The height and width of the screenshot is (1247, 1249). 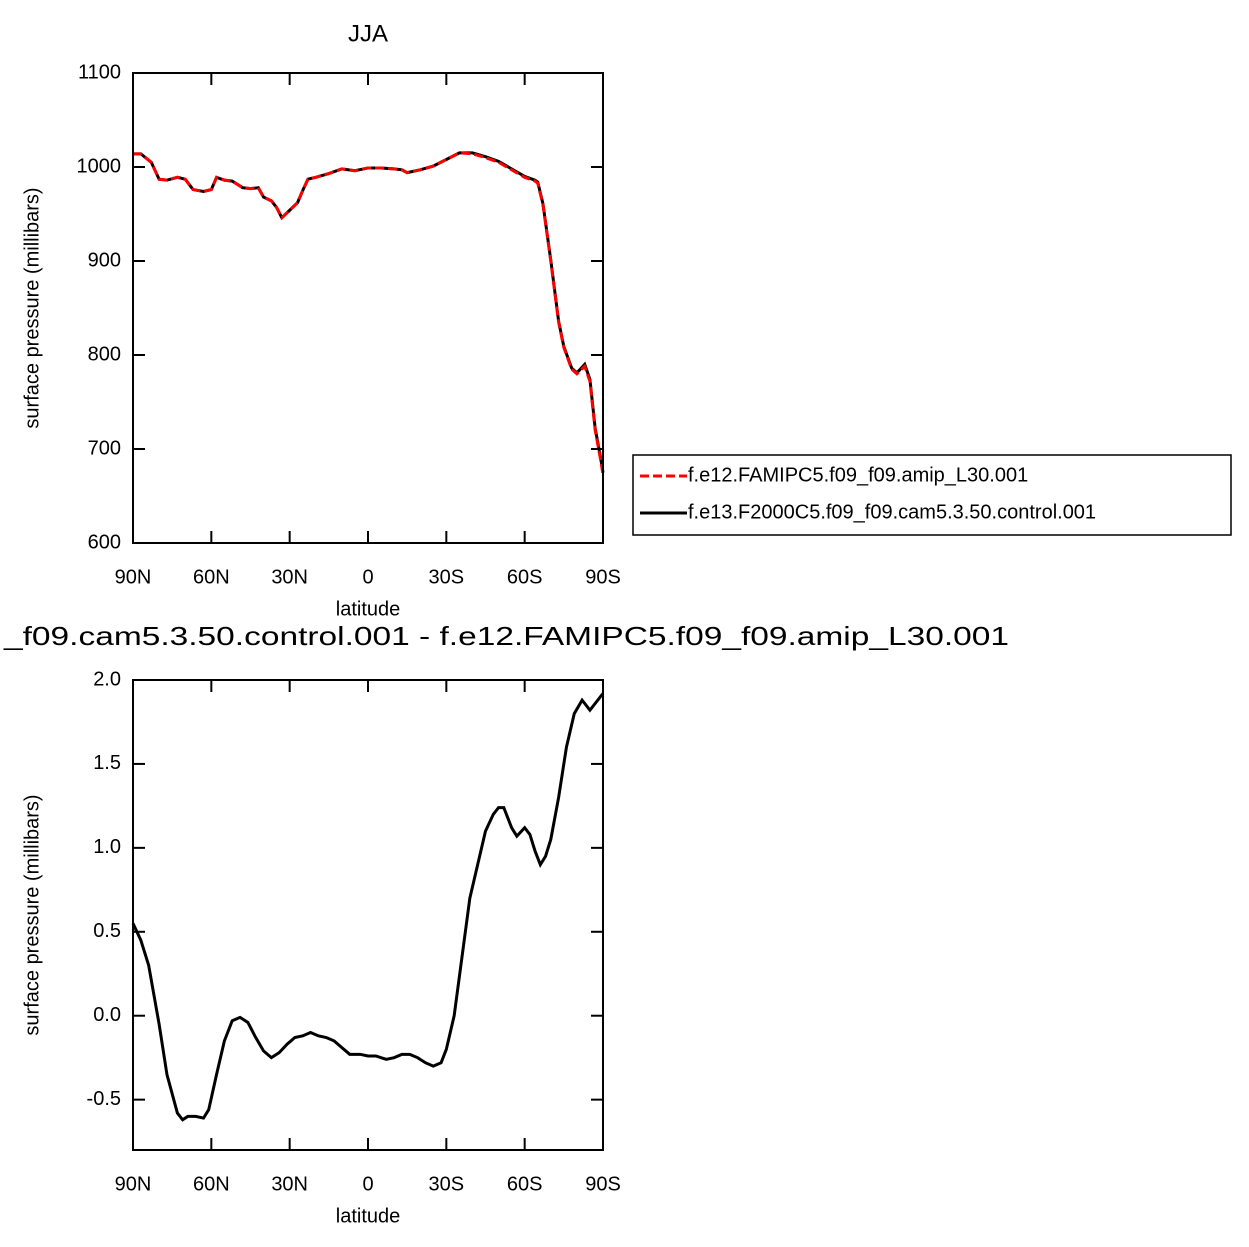 What do you see at coordinates (932, 495) in the screenshot?
I see `legend-box` at bounding box center [932, 495].